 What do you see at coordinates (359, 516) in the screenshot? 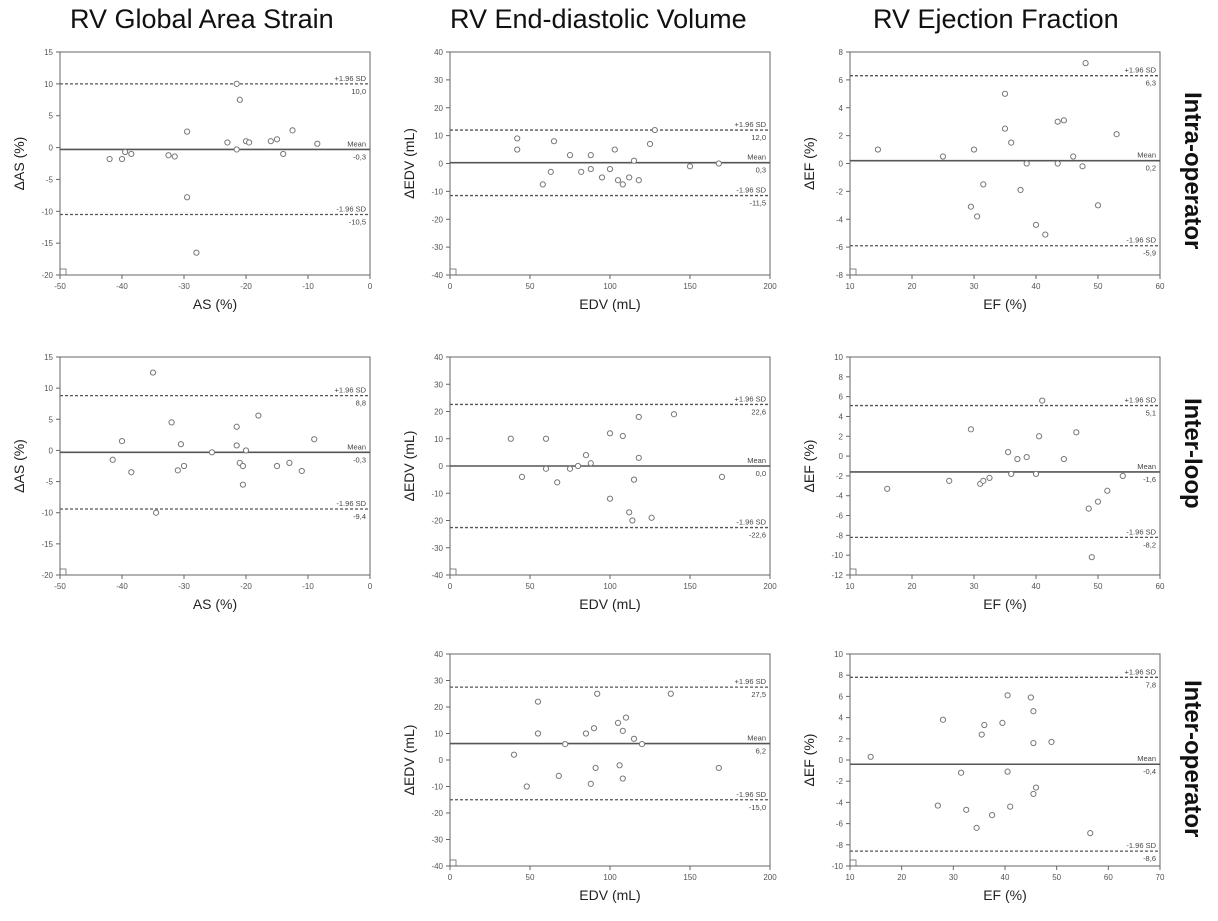
I see `lower-limit-value: -9,4` at bounding box center [359, 516].